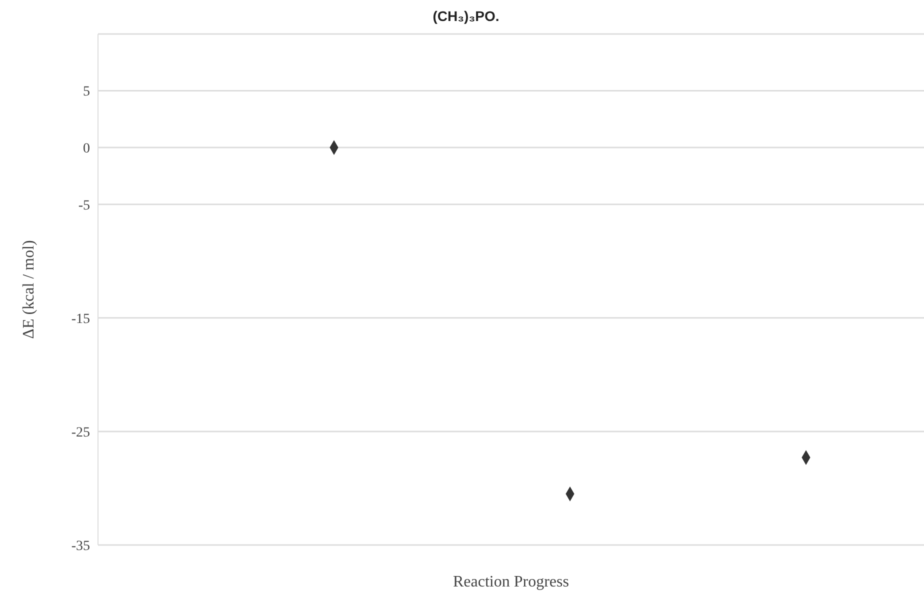  Describe the element at coordinates (80, 319) in the screenshot. I see `y-tick-label: -15` at that location.